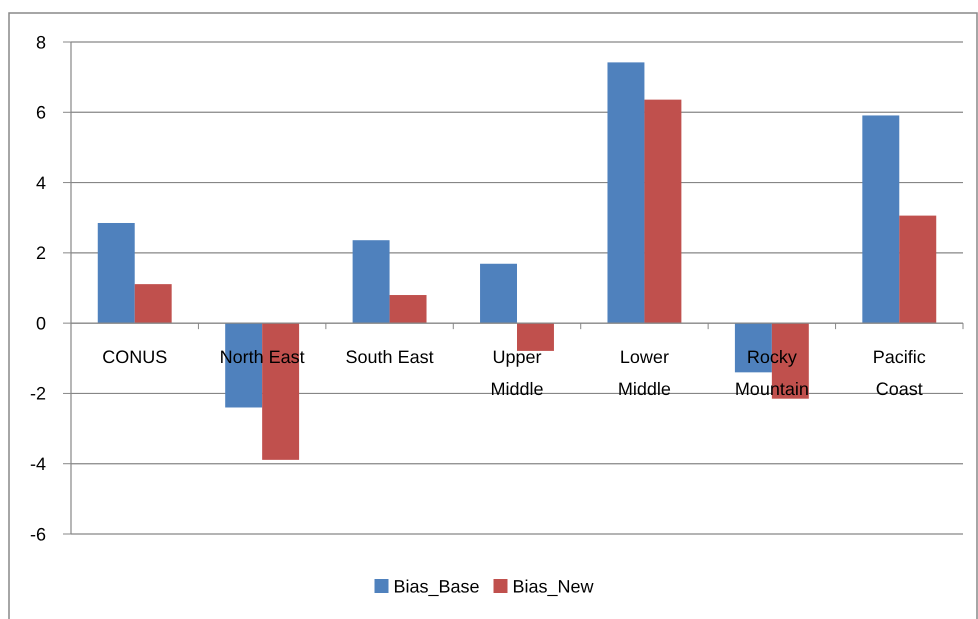 This screenshot has height=619, width=978. Describe the element at coordinates (41, 112) in the screenshot. I see `y-tick-label: 6` at that location.